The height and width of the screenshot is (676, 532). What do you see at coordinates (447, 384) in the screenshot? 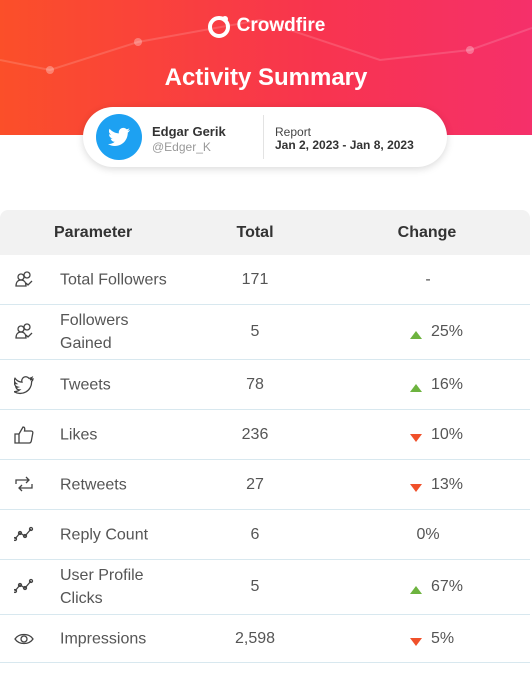
I see `change-value: 16%` at bounding box center [447, 384].